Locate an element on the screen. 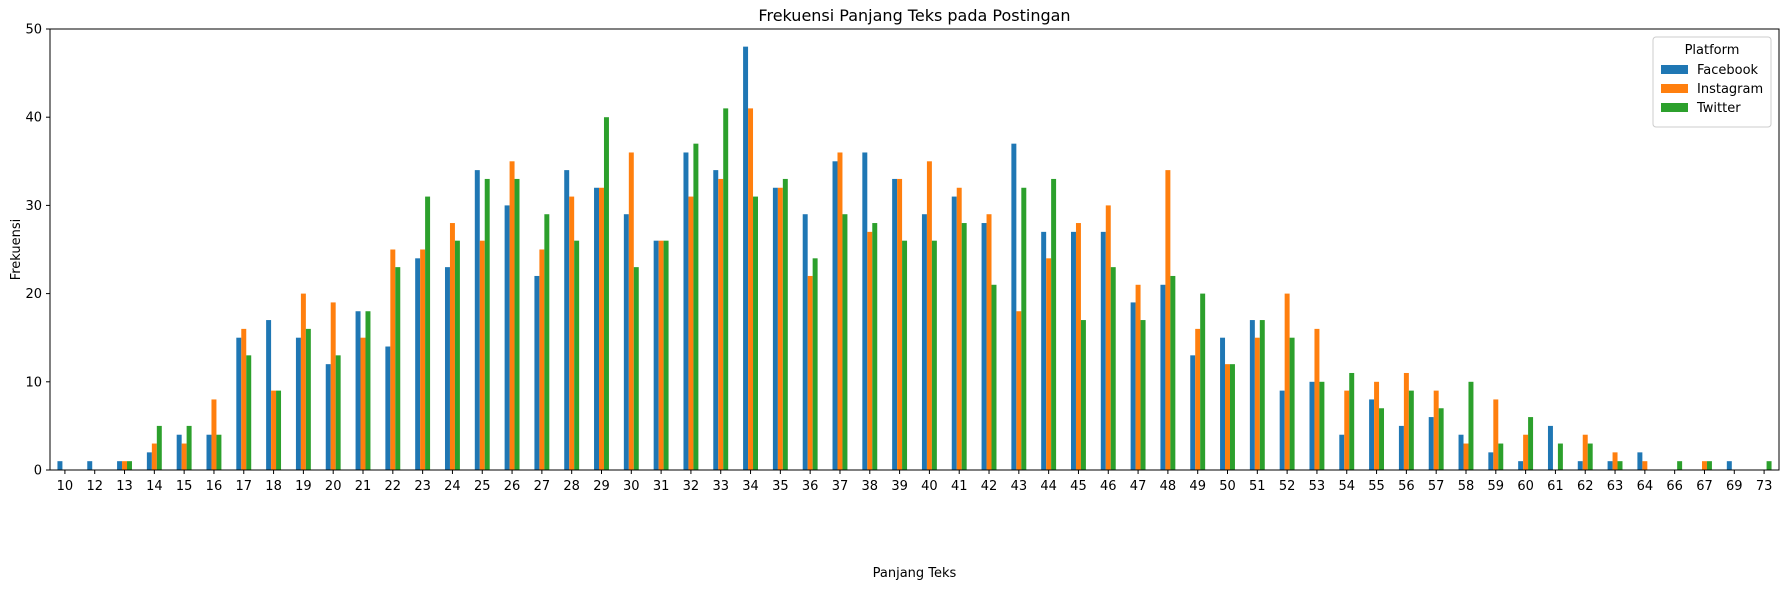 The image size is (1789, 590). x-tick-label: 24 is located at coordinates (452, 486).